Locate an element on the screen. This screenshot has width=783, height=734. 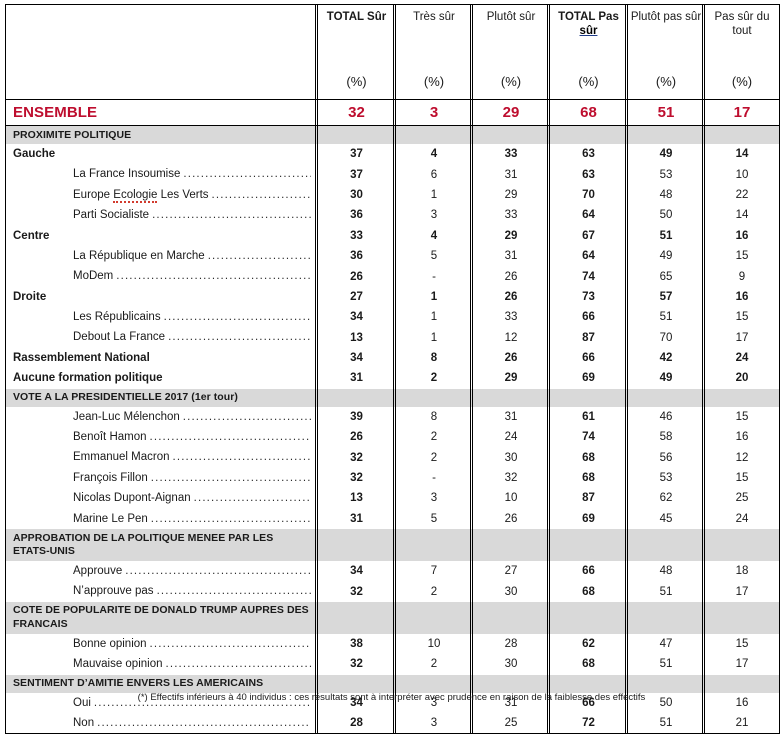
ensemble-value-1: 32 is located at coordinates (355, 113).